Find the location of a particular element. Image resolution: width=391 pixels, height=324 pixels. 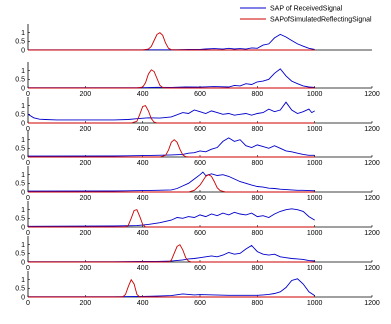

subplot-8: 00.5 1 0 200 400 600 800 1000 1200 is located at coordinates (197, 289).